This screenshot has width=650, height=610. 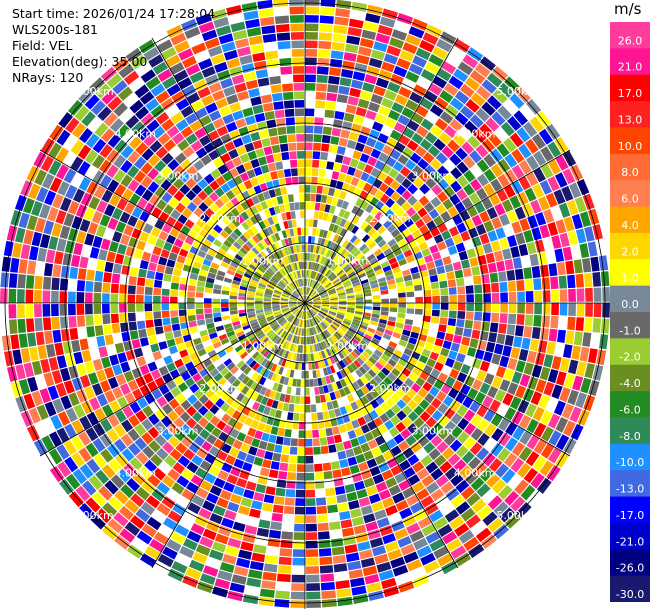 I want to click on field-label: Field: VEL, so click(x=42, y=45).